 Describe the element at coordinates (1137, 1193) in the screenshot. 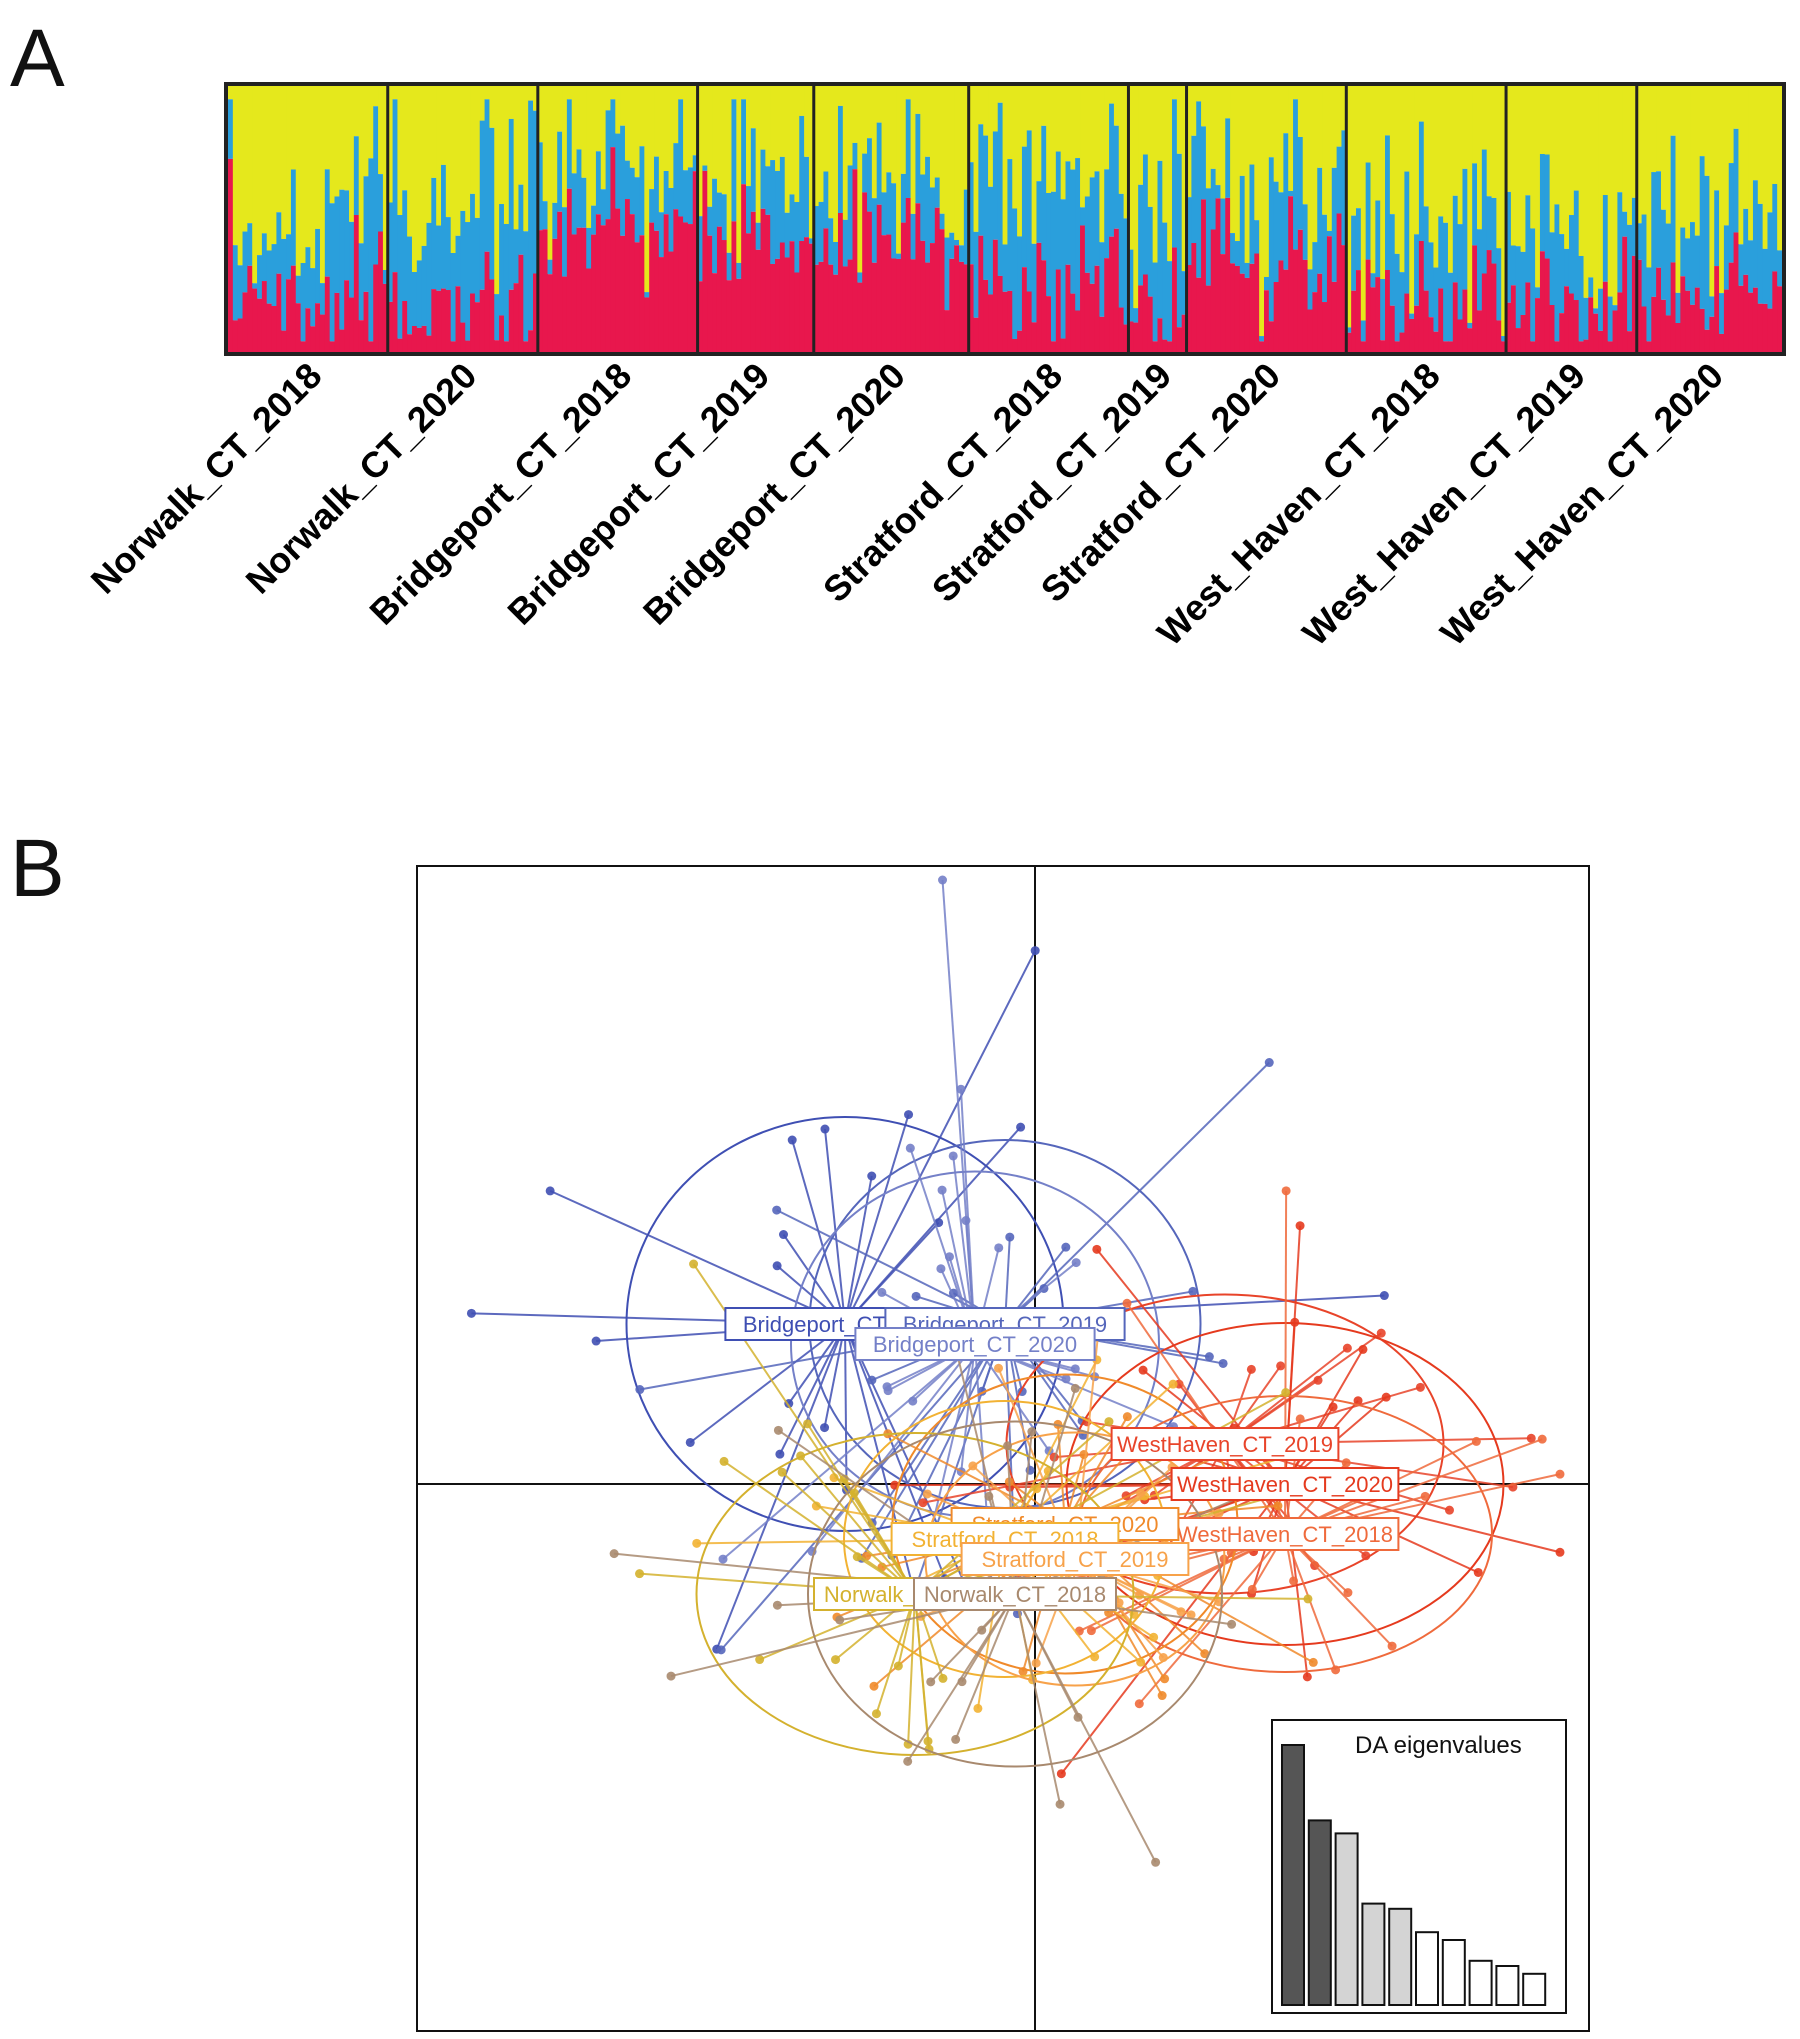

I see `individual-segment` at that location.